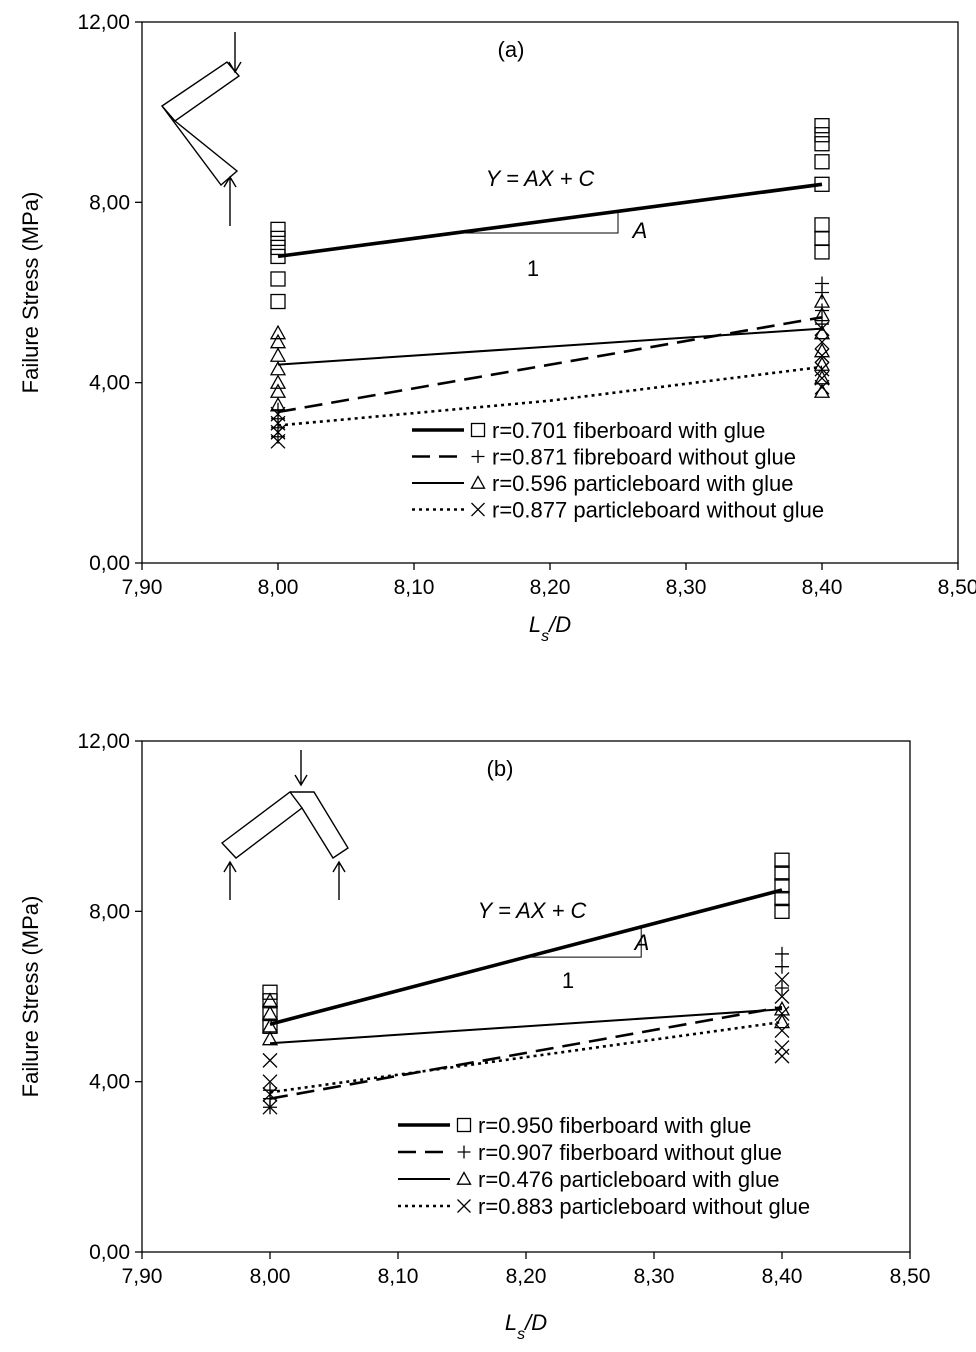  What do you see at coordinates (526, 1276) in the screenshot?
I see `x-tick-label: 8,20` at bounding box center [526, 1276].